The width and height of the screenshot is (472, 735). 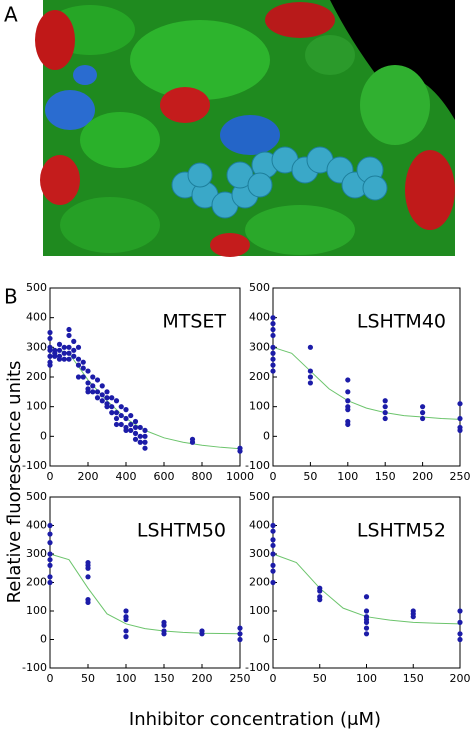 What do you see at coordinates (255, 719) in the screenshot?
I see `x-axis-label: Inhibitor concentration (μM)` at bounding box center [255, 719].